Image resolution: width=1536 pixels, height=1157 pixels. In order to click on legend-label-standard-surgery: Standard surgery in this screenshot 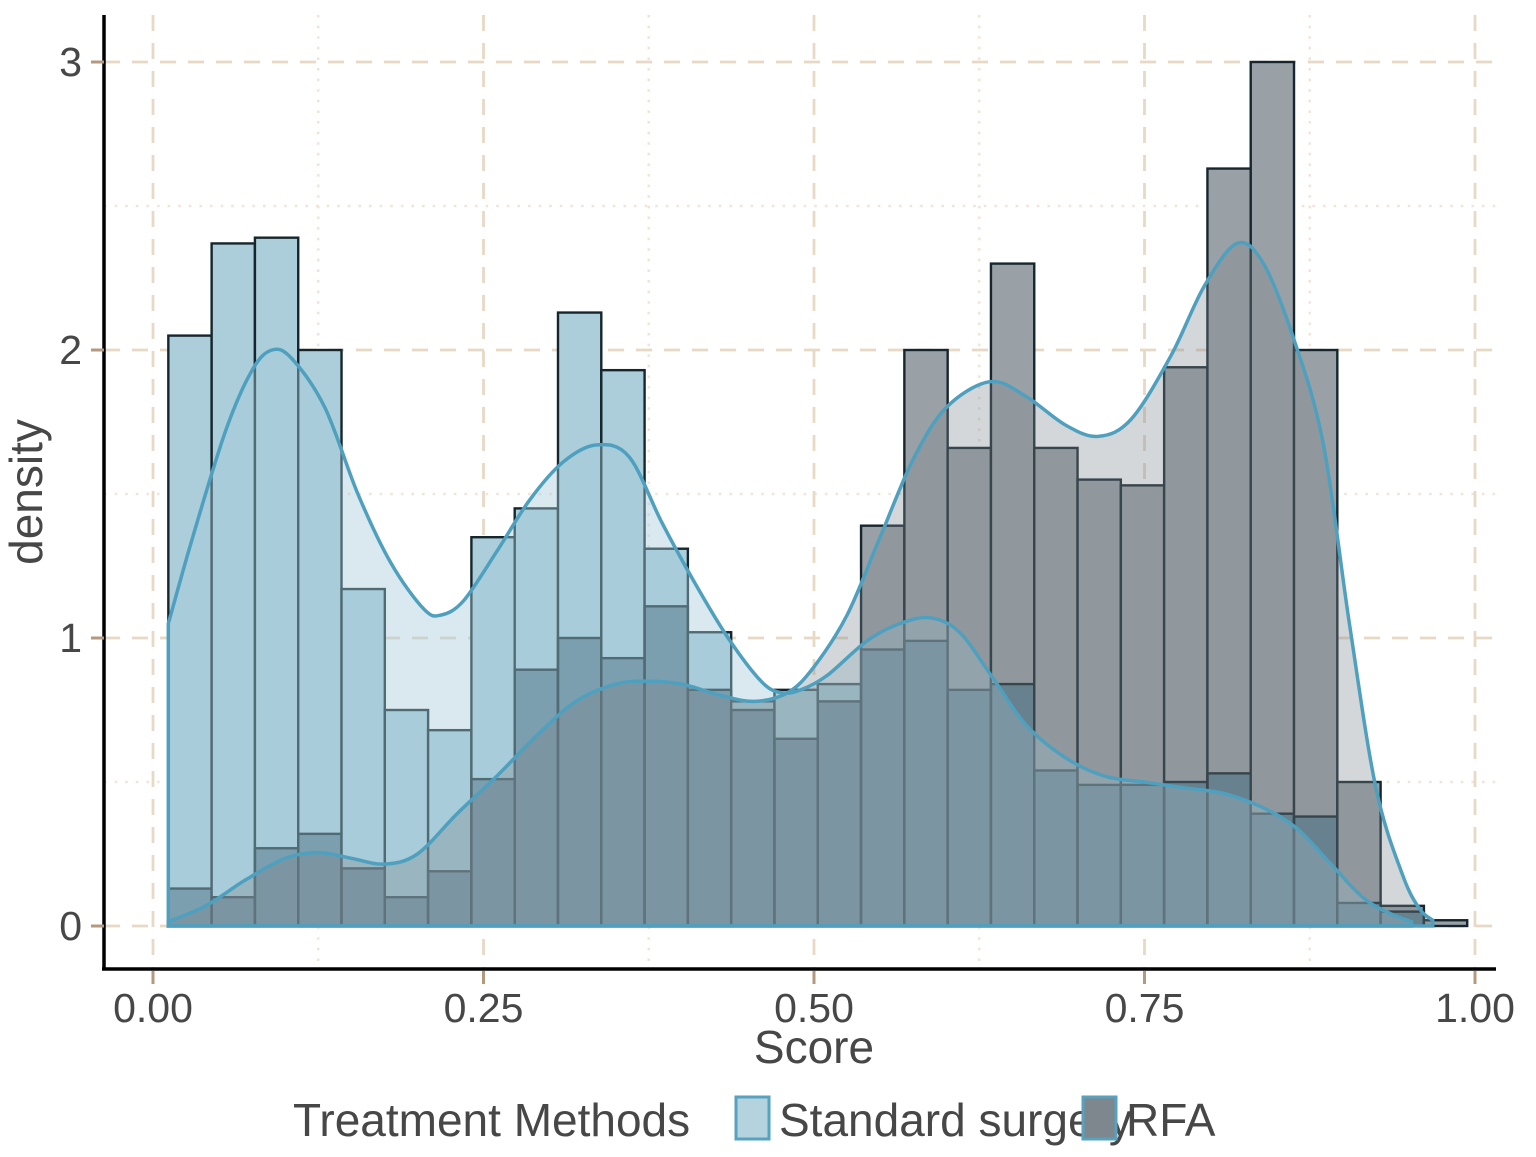, I will do `click(955, 1120)`.